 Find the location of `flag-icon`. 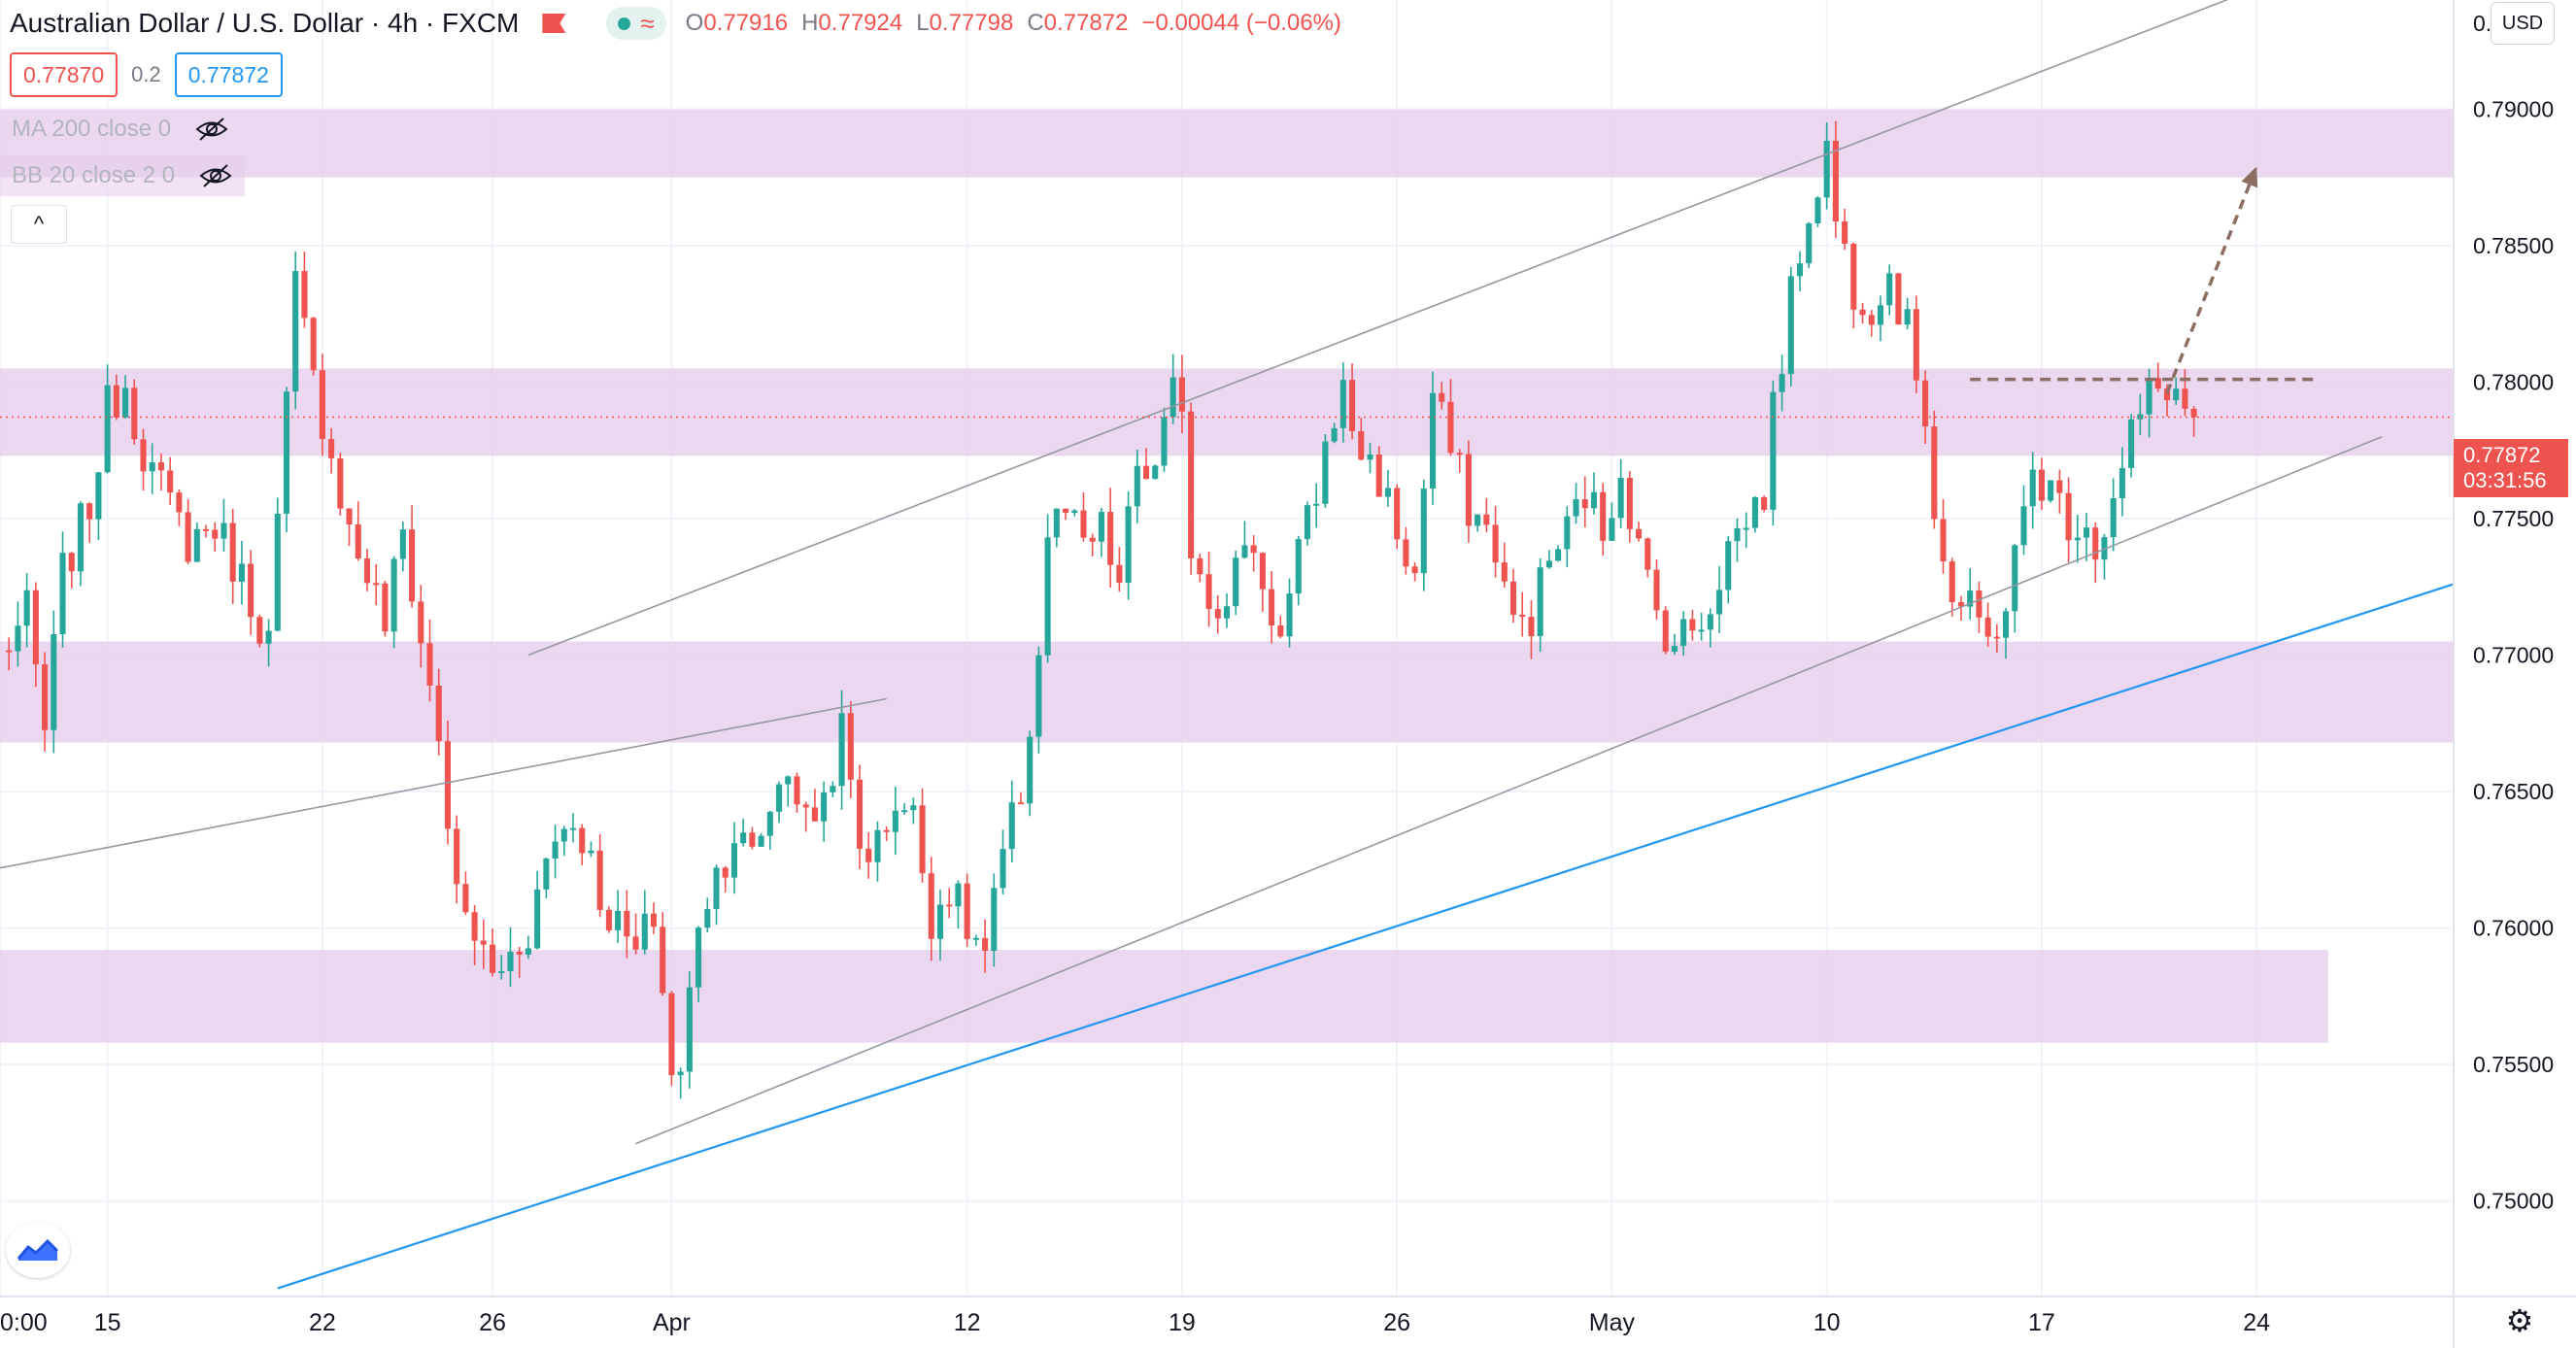

flag-icon is located at coordinates (554, 23).